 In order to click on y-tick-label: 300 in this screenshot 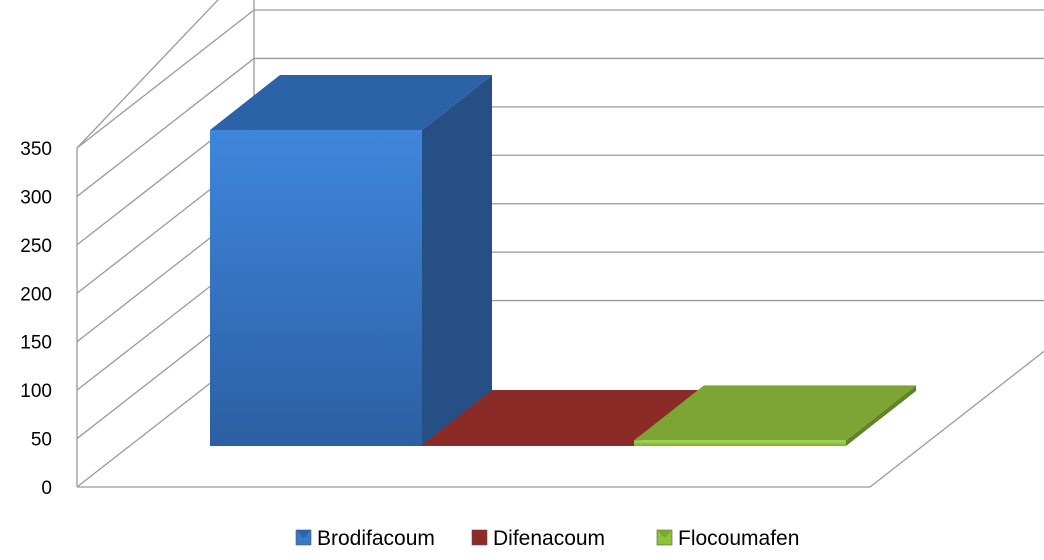, I will do `click(36, 197)`.